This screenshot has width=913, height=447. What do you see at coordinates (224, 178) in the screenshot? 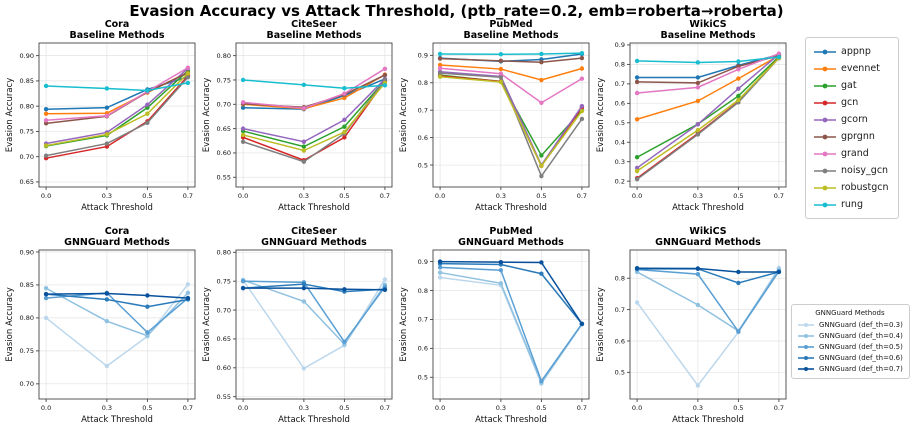
I see `y-tick-label: 0.55` at bounding box center [224, 178].